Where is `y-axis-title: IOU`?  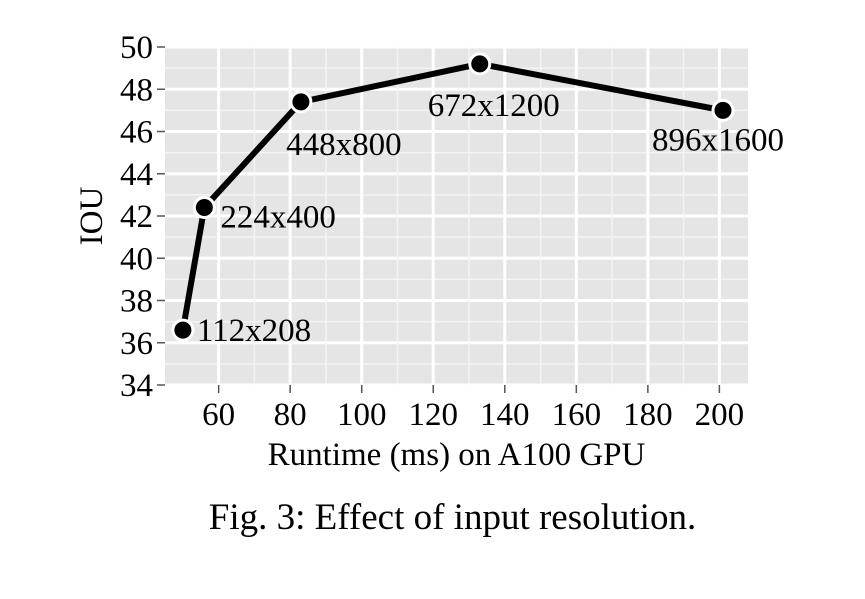
y-axis-title: IOU is located at coordinates (92, 216).